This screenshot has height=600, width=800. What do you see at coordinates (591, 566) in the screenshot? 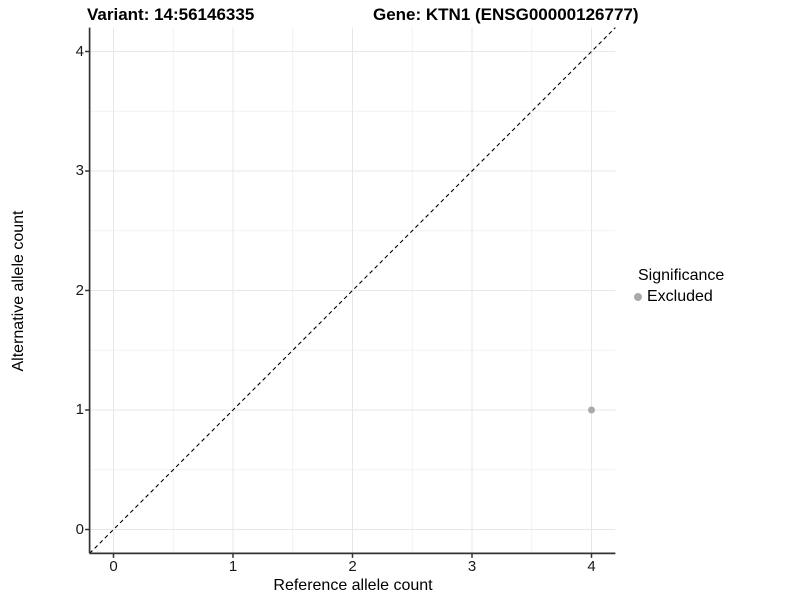
I see `x-tick-label: 4` at bounding box center [591, 566].